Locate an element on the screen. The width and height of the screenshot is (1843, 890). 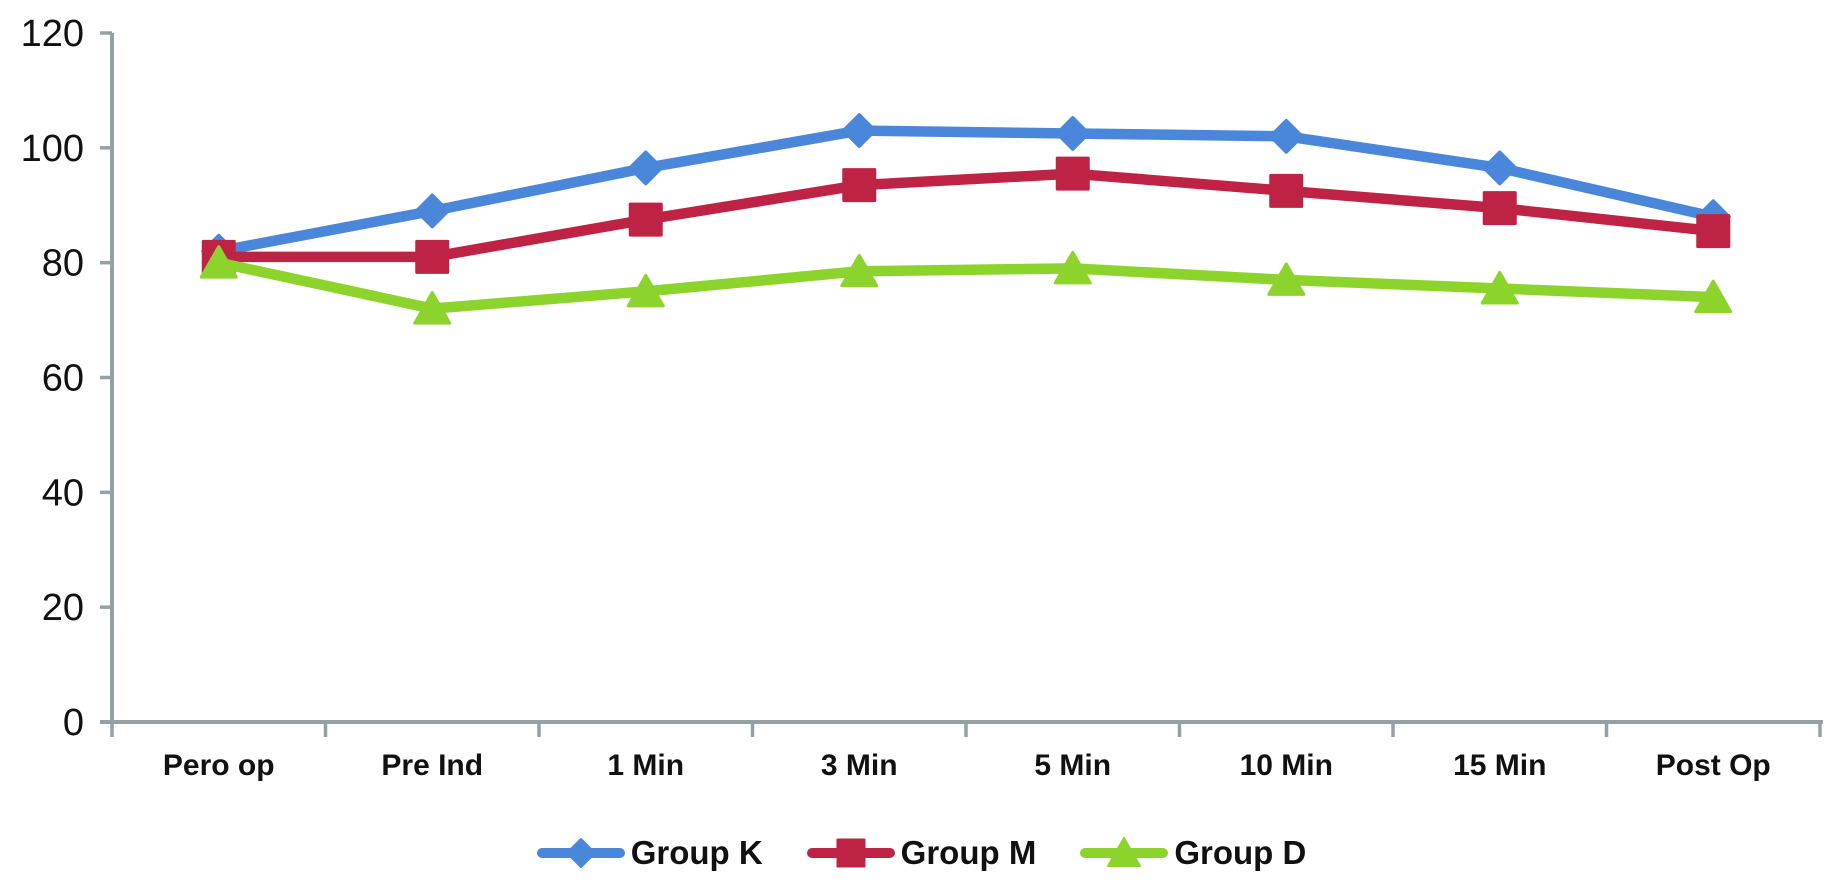
series-line-group-k is located at coordinates (966, 191).